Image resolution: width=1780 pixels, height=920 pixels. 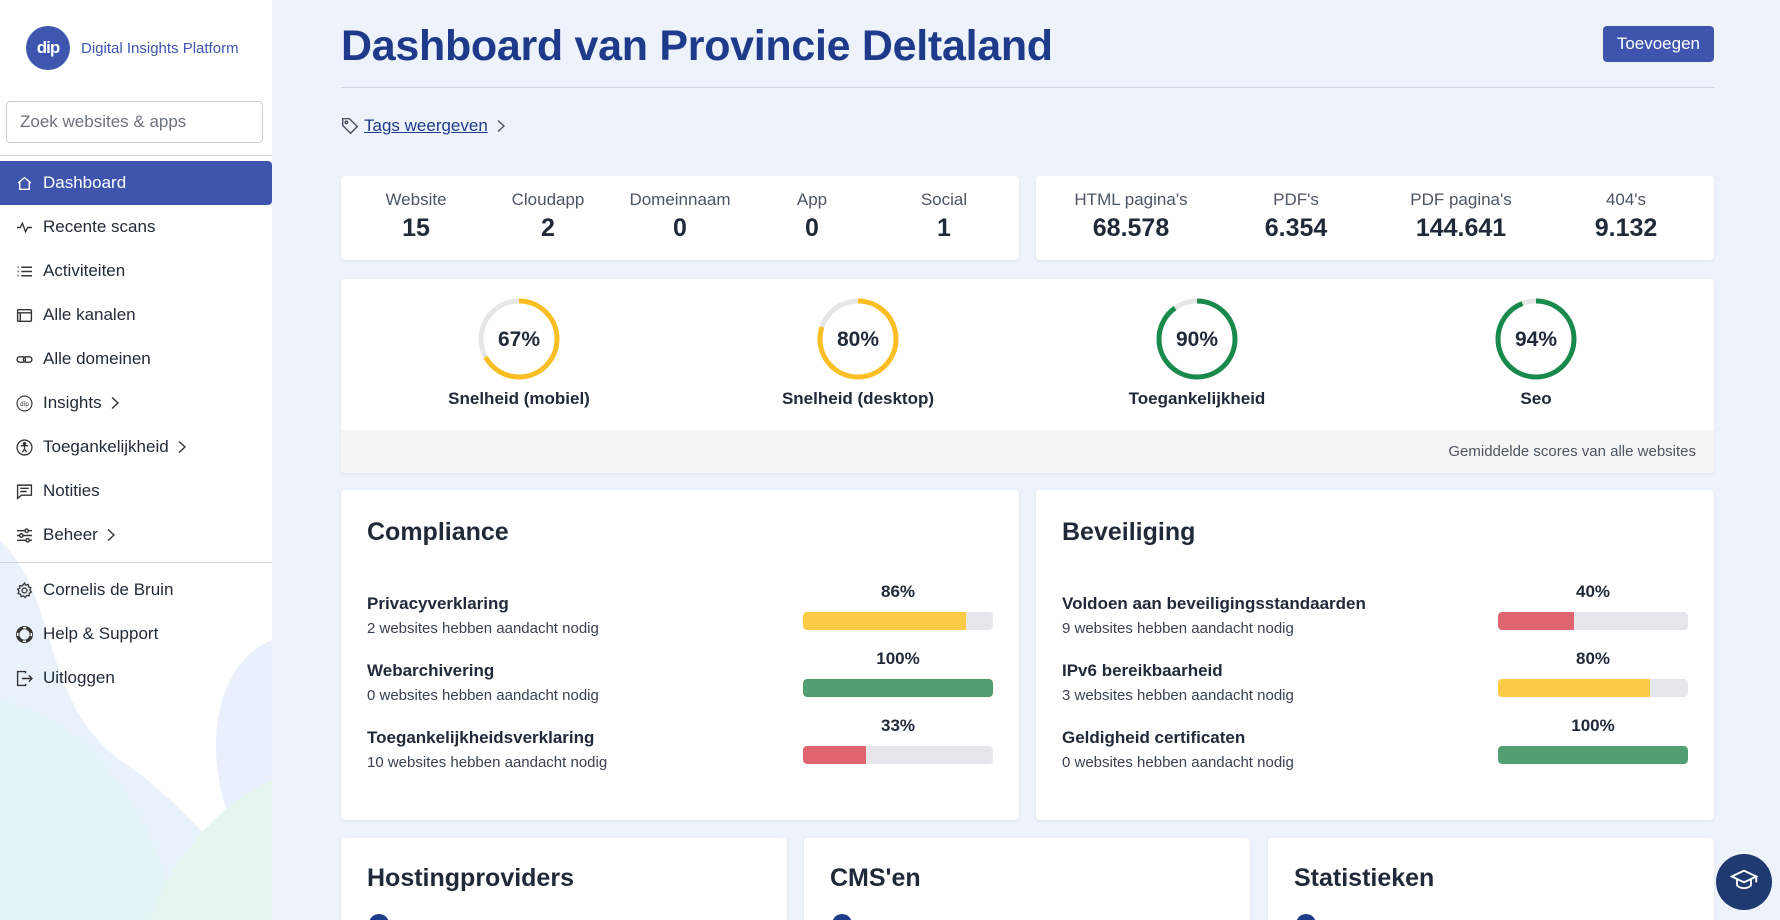 I want to click on sidebar-item-profile: Cornelis de Bruin, so click(x=136, y=590).